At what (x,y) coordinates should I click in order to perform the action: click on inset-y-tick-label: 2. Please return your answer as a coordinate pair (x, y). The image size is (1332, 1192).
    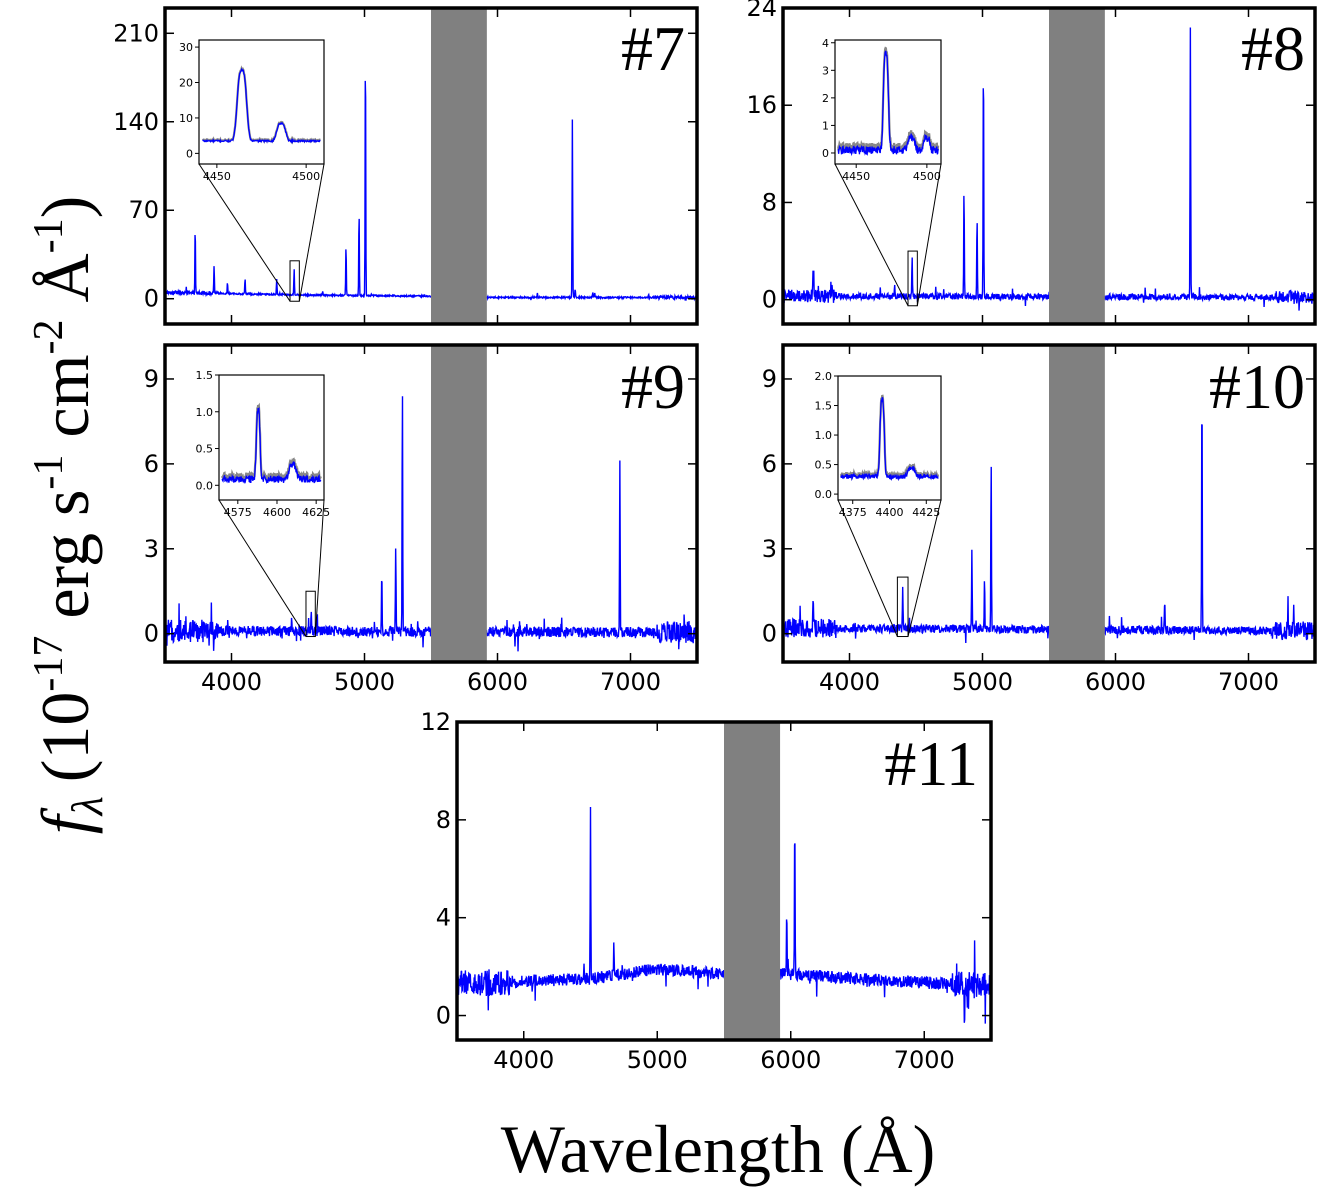
    Looking at the image, I should click on (825, 98).